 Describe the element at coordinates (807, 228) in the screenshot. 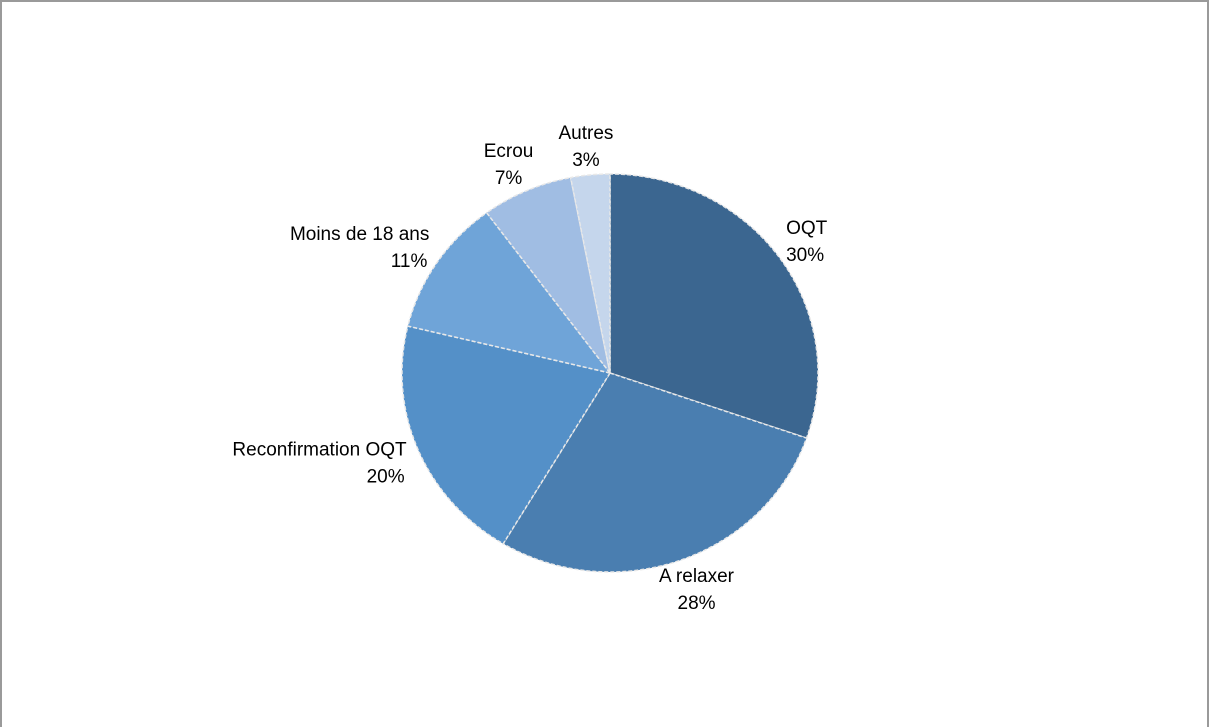

I see `slice-label: OQT` at that location.